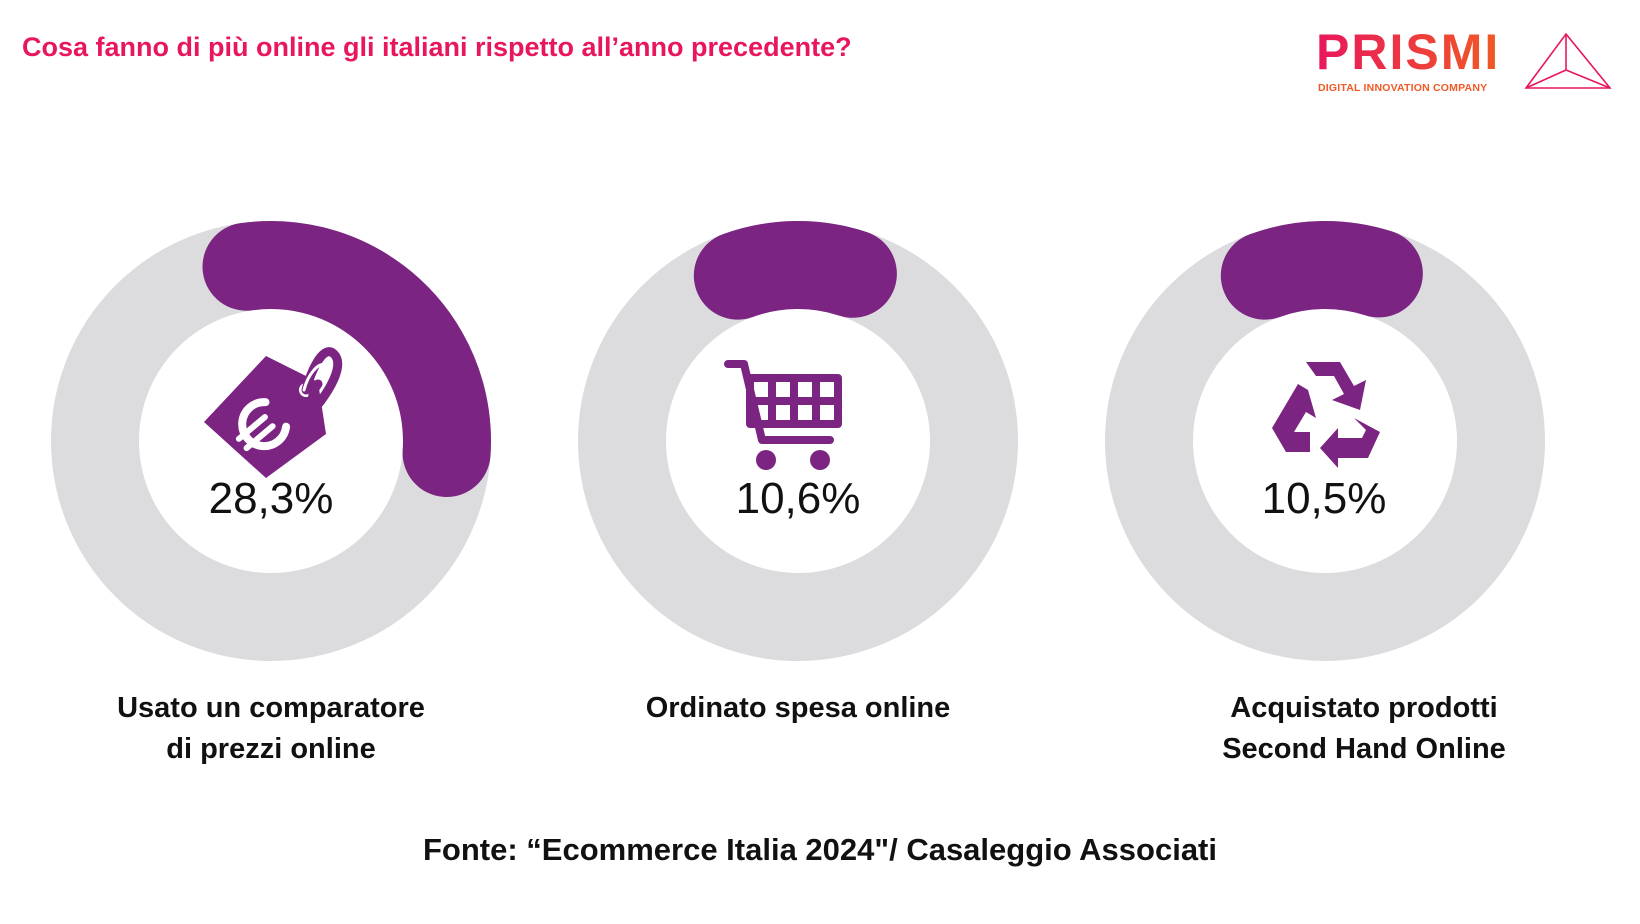 This screenshot has height=924, width=1640. I want to click on donut-value-arc-comparator, so click(271, 441).